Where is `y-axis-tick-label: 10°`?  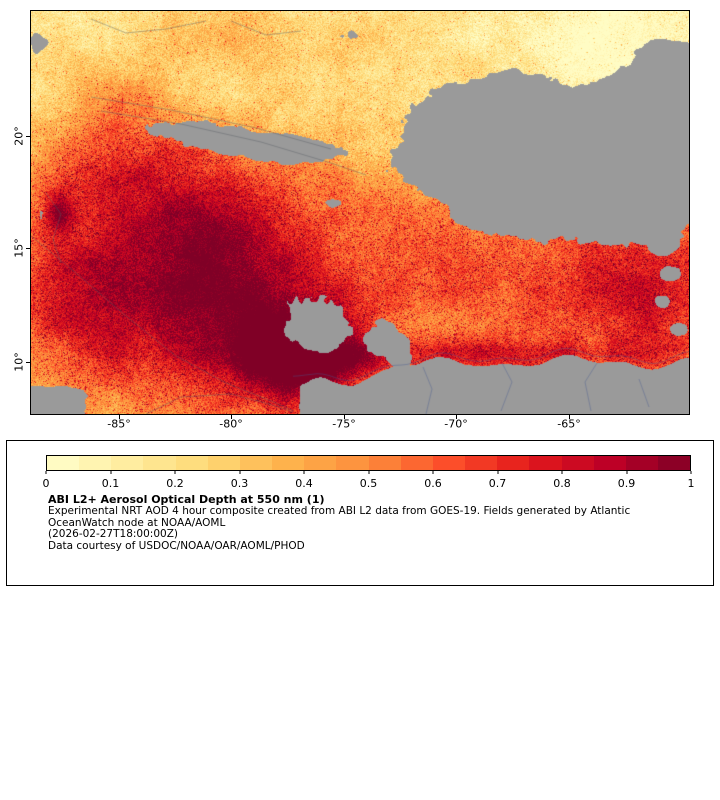 y-axis-tick-label: 10° is located at coordinates (19, 362).